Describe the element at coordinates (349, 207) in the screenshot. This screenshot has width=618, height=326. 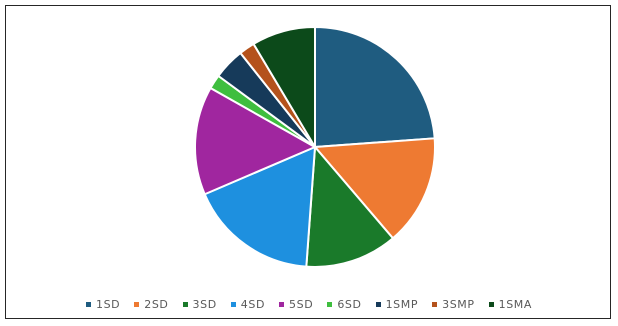
I see `pie-slice-3sd` at that location.